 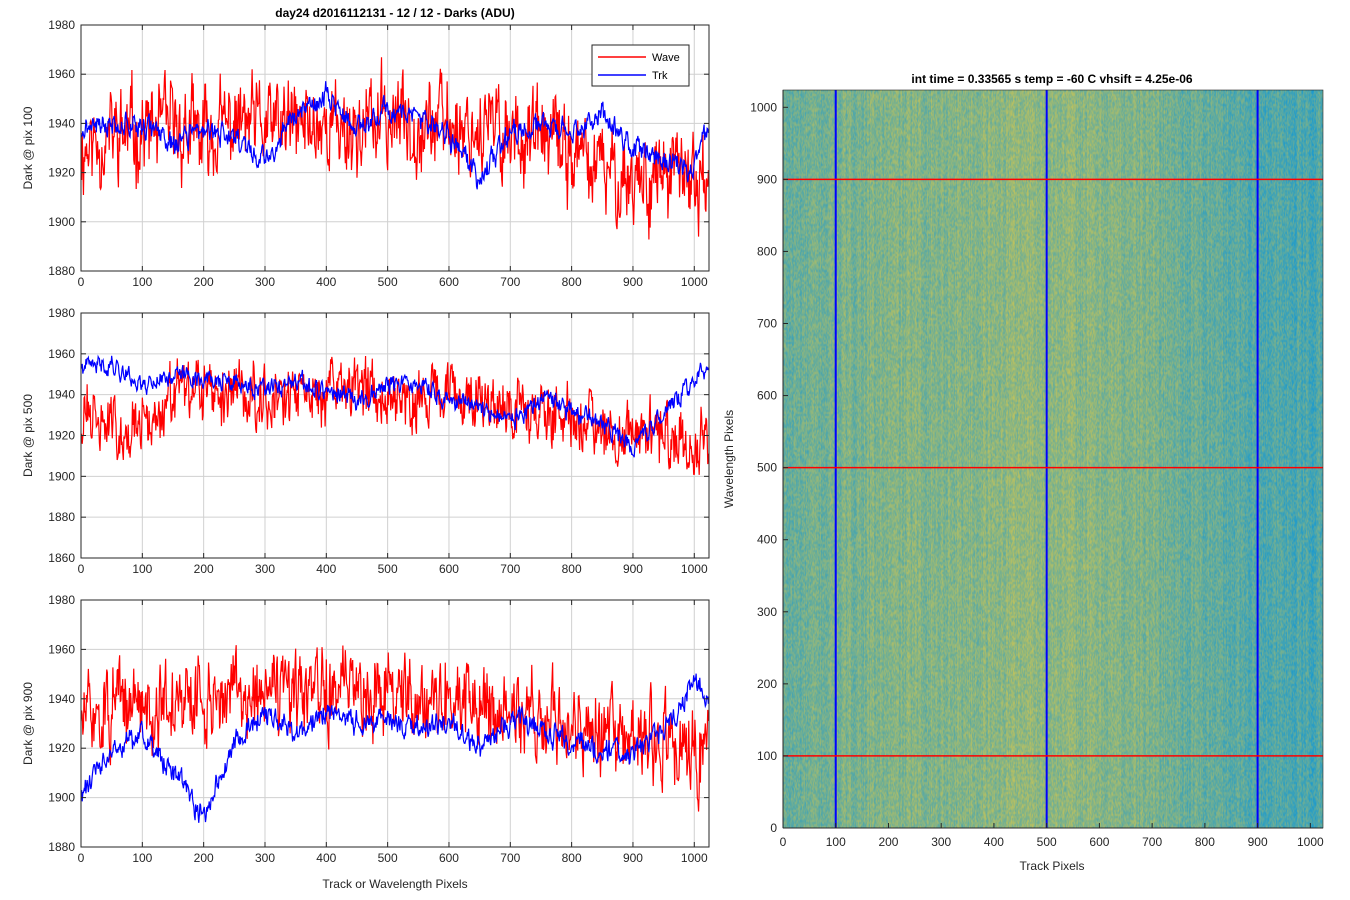 What do you see at coordinates (767, 540) in the screenshot?
I see `heatmap-y-tick-label: 400` at bounding box center [767, 540].